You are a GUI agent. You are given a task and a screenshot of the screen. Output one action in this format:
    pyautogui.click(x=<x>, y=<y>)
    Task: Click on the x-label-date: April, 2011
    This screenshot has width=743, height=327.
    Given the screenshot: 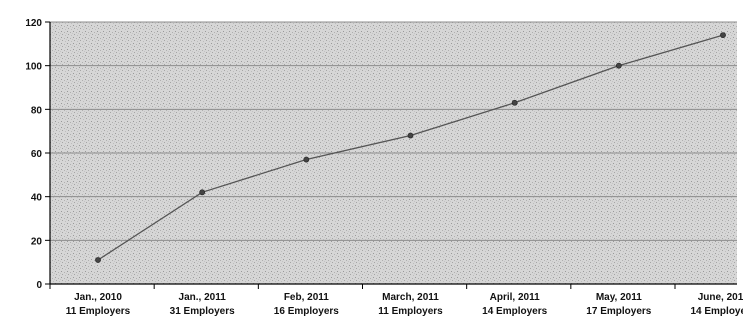 What is the action you would take?
    pyautogui.click(x=515, y=297)
    